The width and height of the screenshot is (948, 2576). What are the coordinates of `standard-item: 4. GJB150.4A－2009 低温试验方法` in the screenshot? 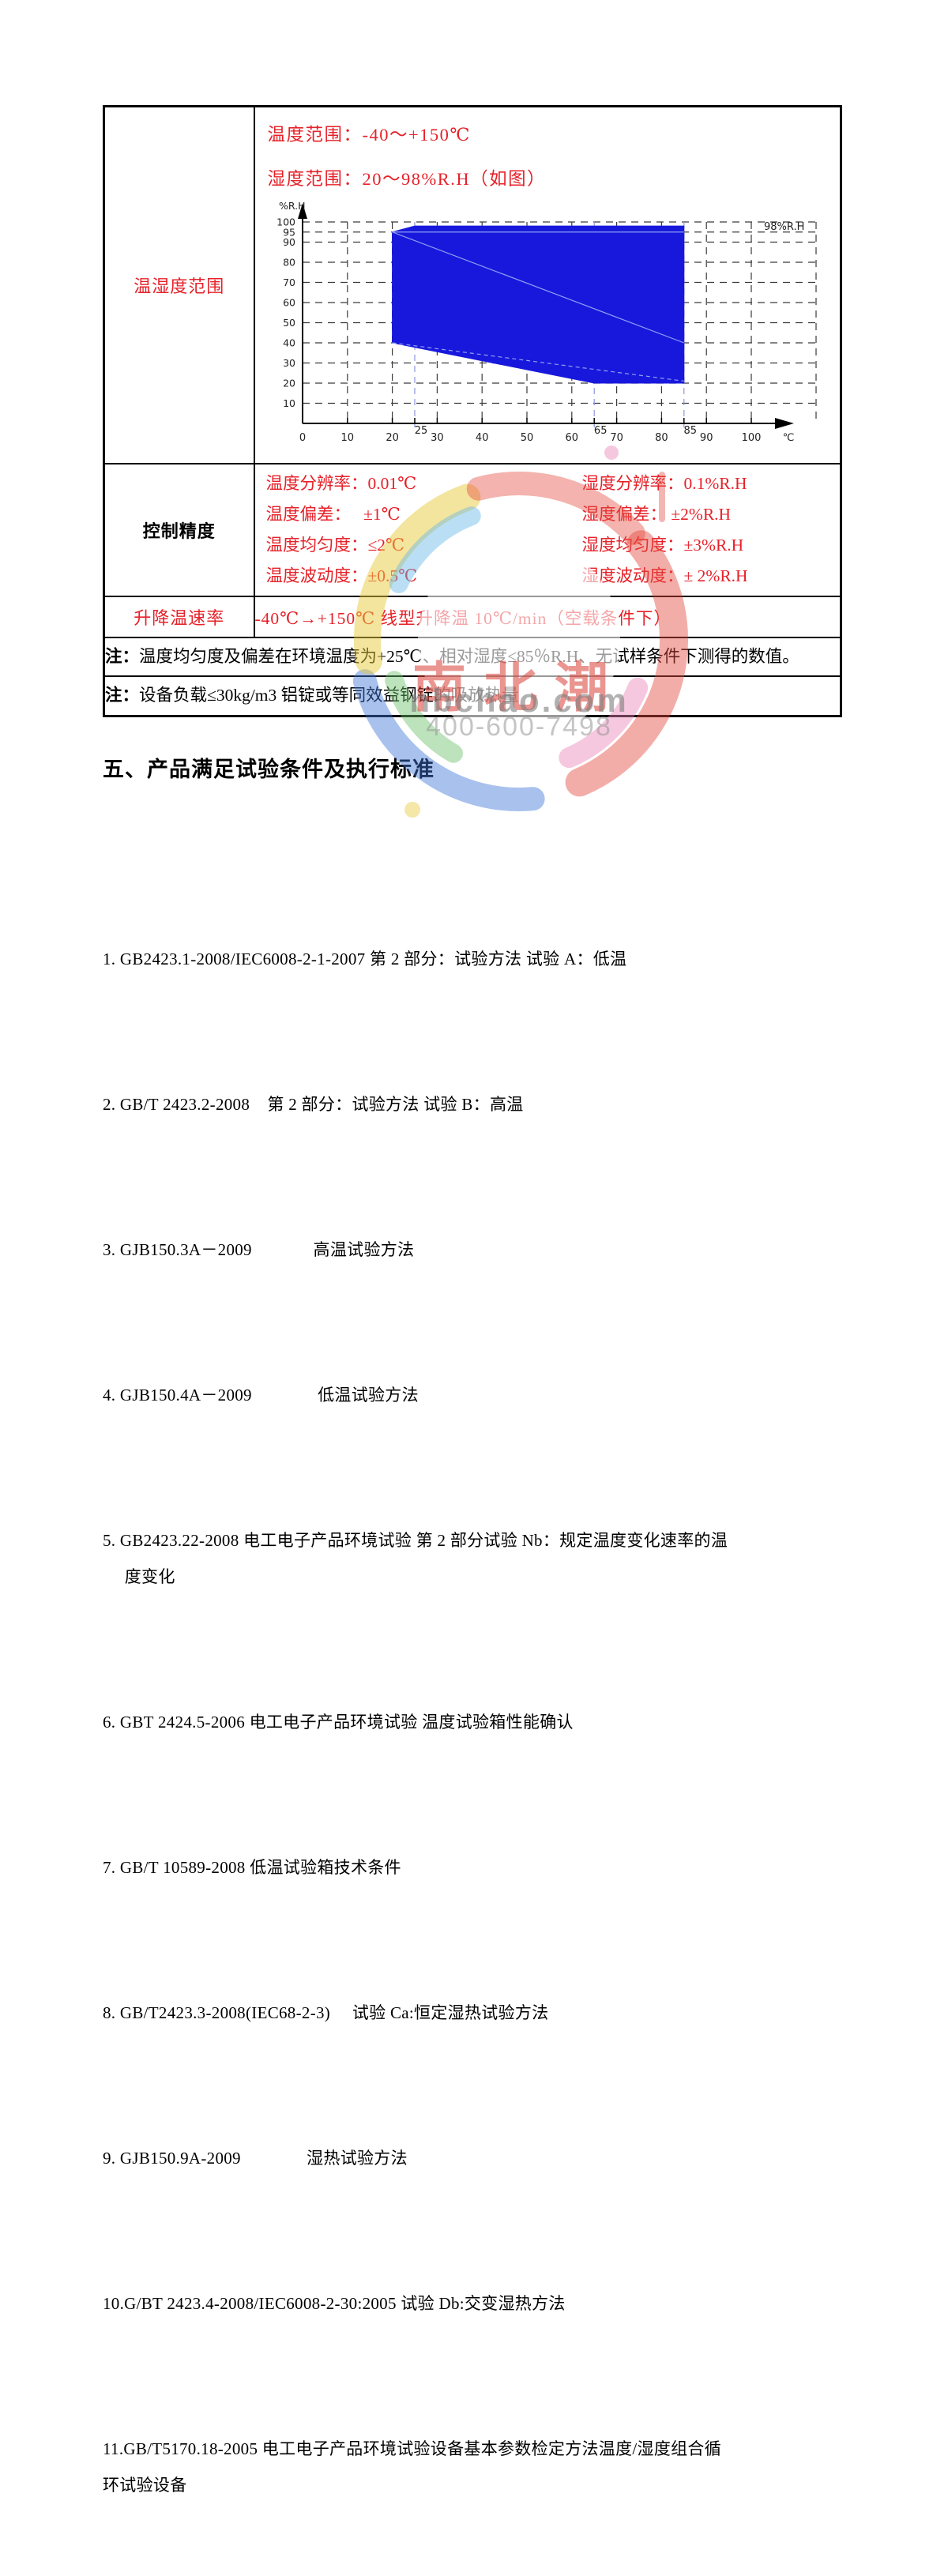 It's located at (261, 1395).